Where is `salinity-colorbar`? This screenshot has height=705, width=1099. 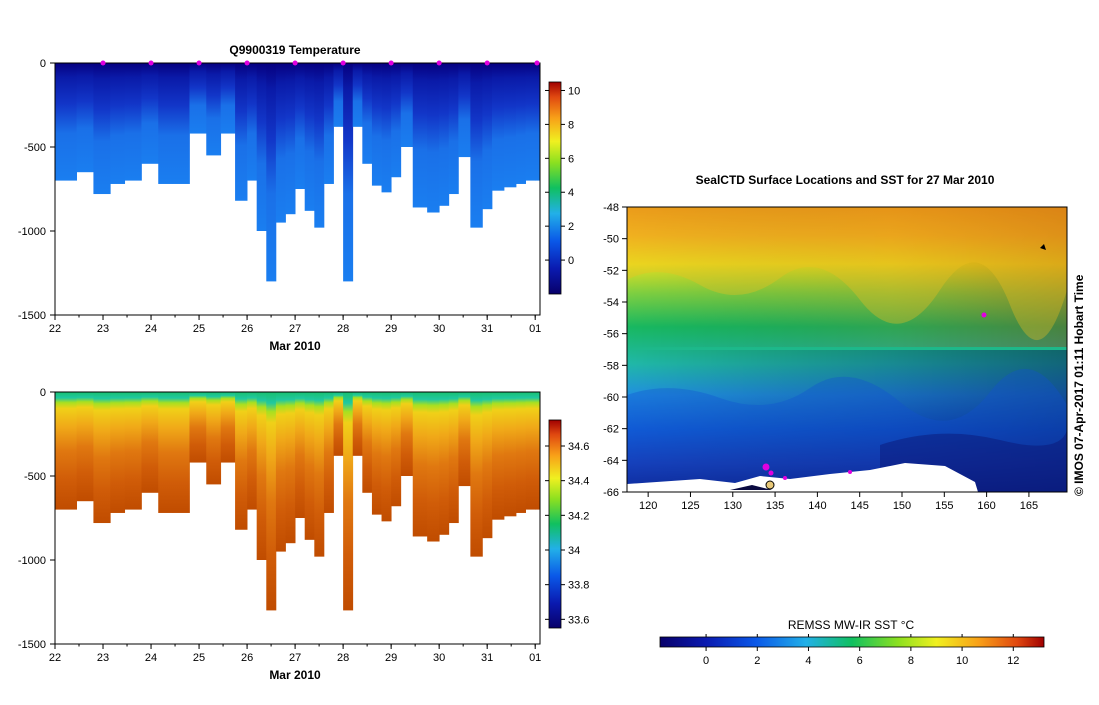 salinity-colorbar is located at coordinates (555, 524).